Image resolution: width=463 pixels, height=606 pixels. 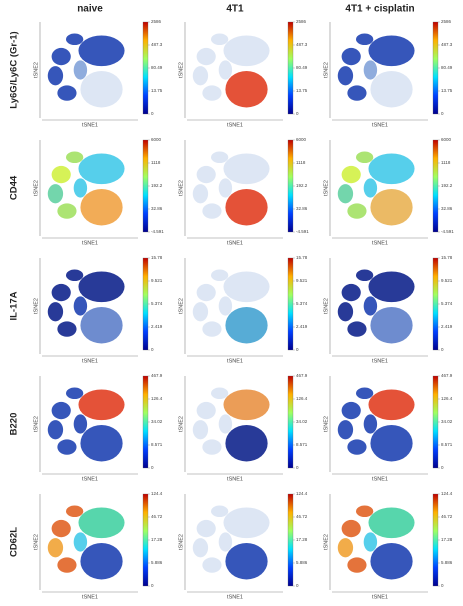 I want to click on row-label: IL-17A, so click(x=14, y=305).